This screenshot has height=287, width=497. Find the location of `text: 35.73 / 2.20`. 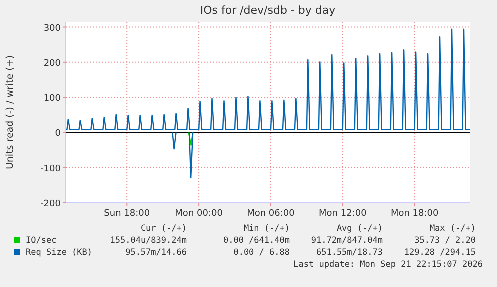

text: 35.73 / 2.20 is located at coordinates (445, 241).